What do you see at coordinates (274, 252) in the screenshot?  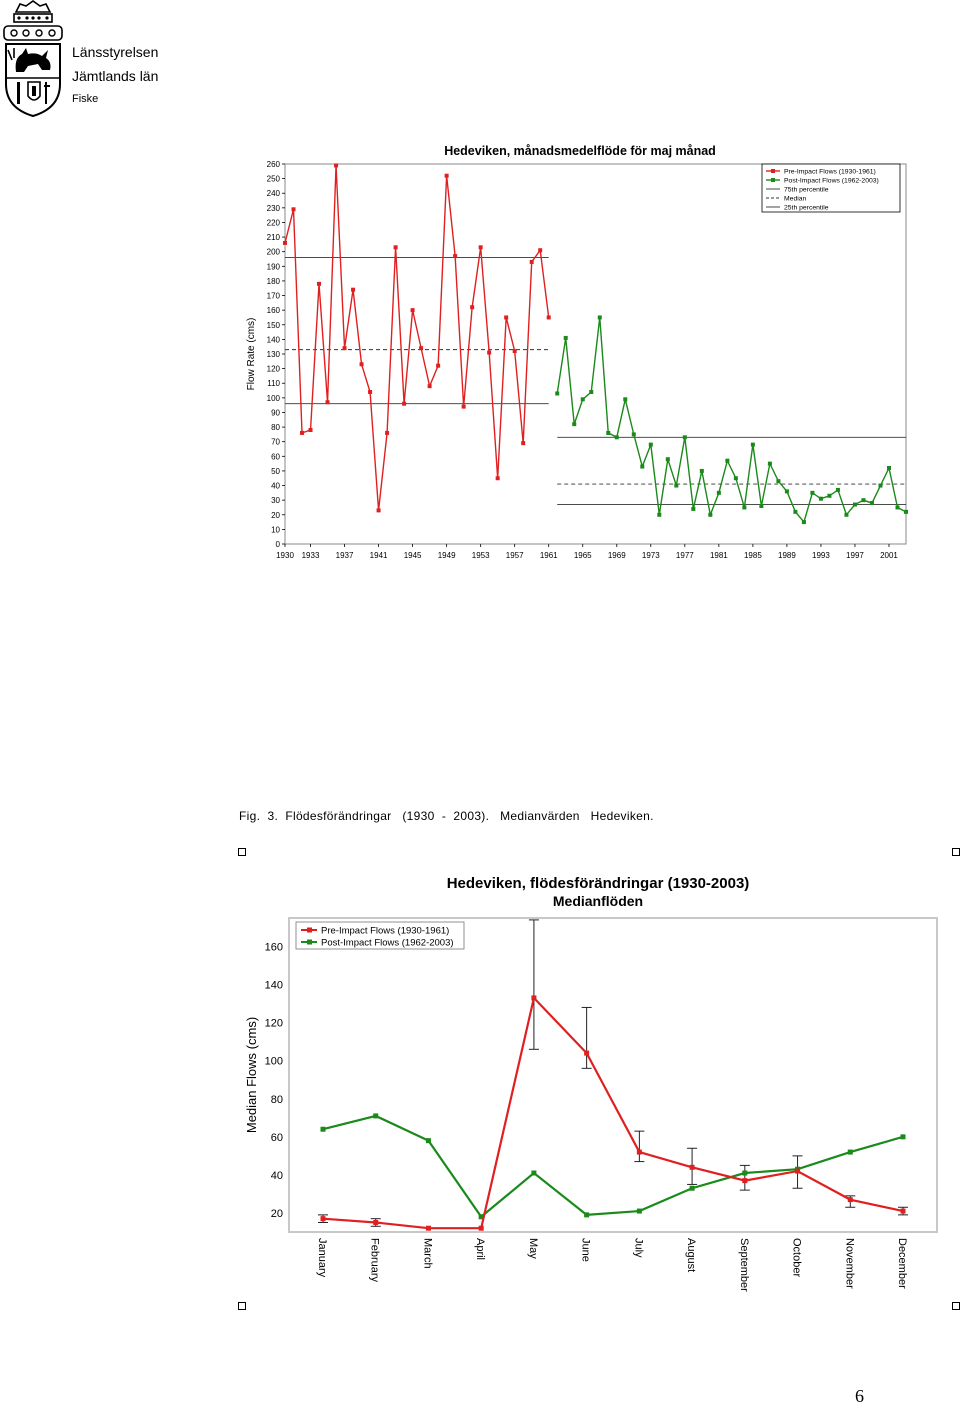 I see `y-tick-label: 200` at bounding box center [274, 252].